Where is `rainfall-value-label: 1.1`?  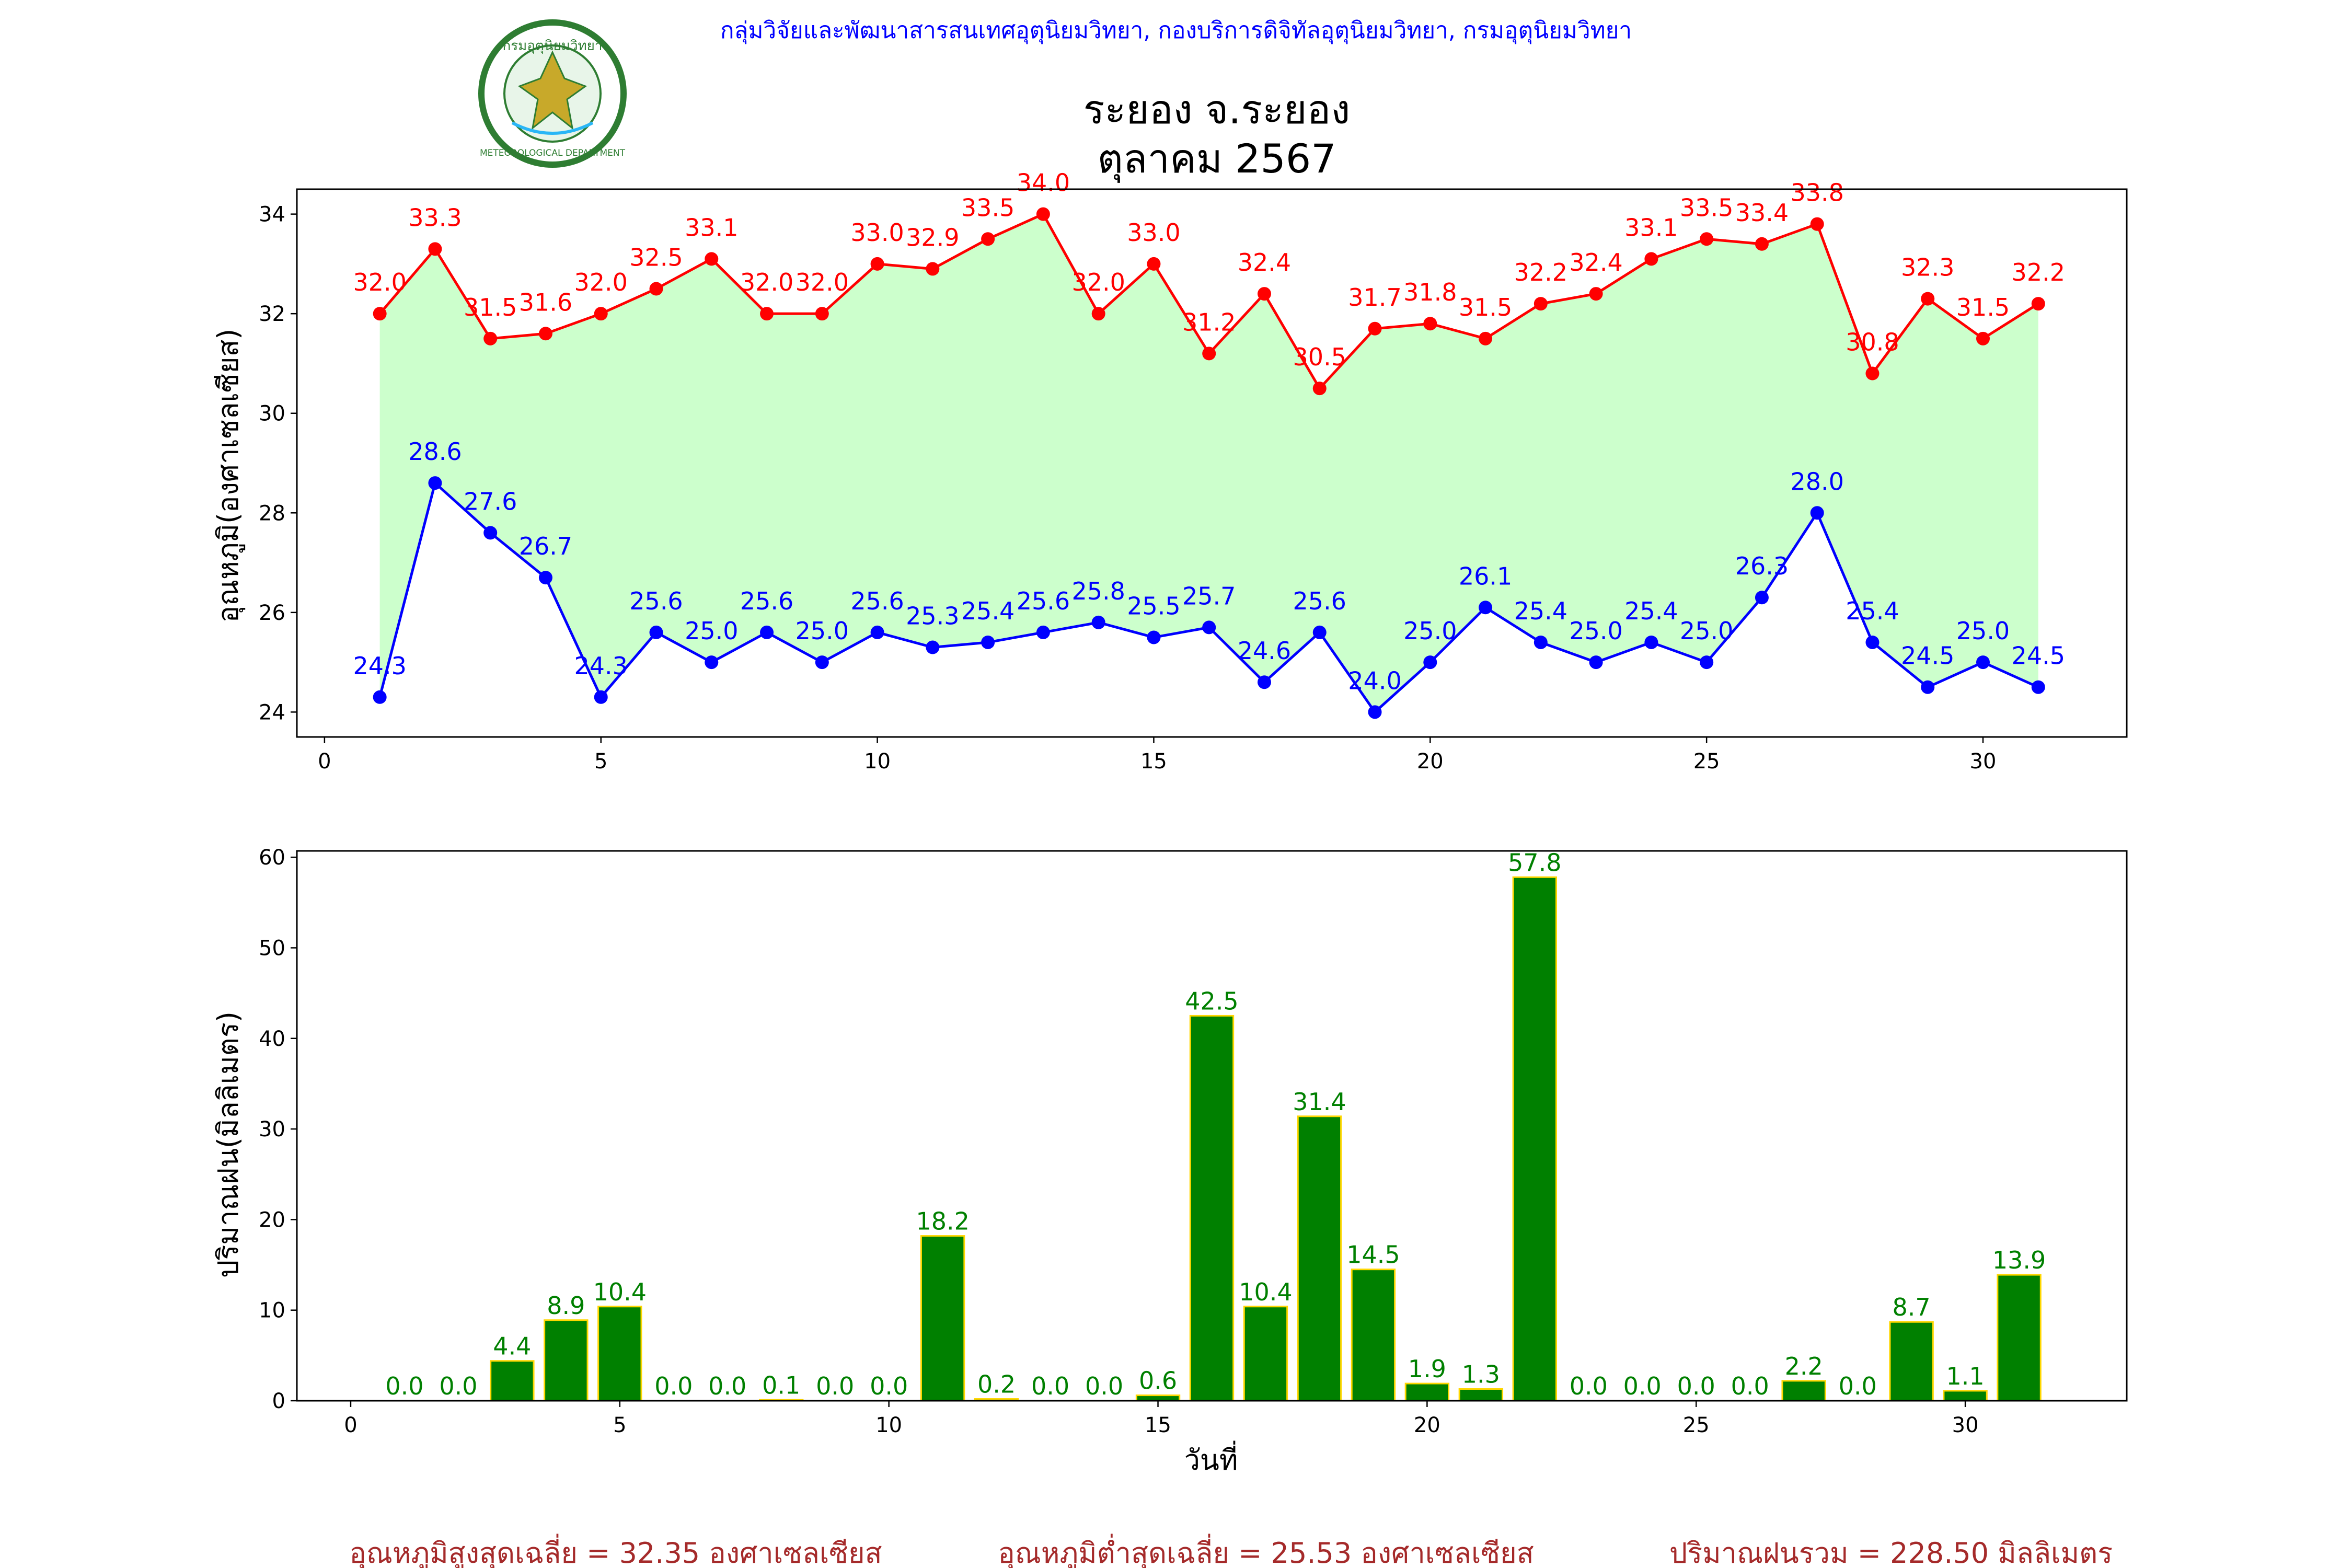 rainfall-value-label: 1.1 is located at coordinates (1965, 1376).